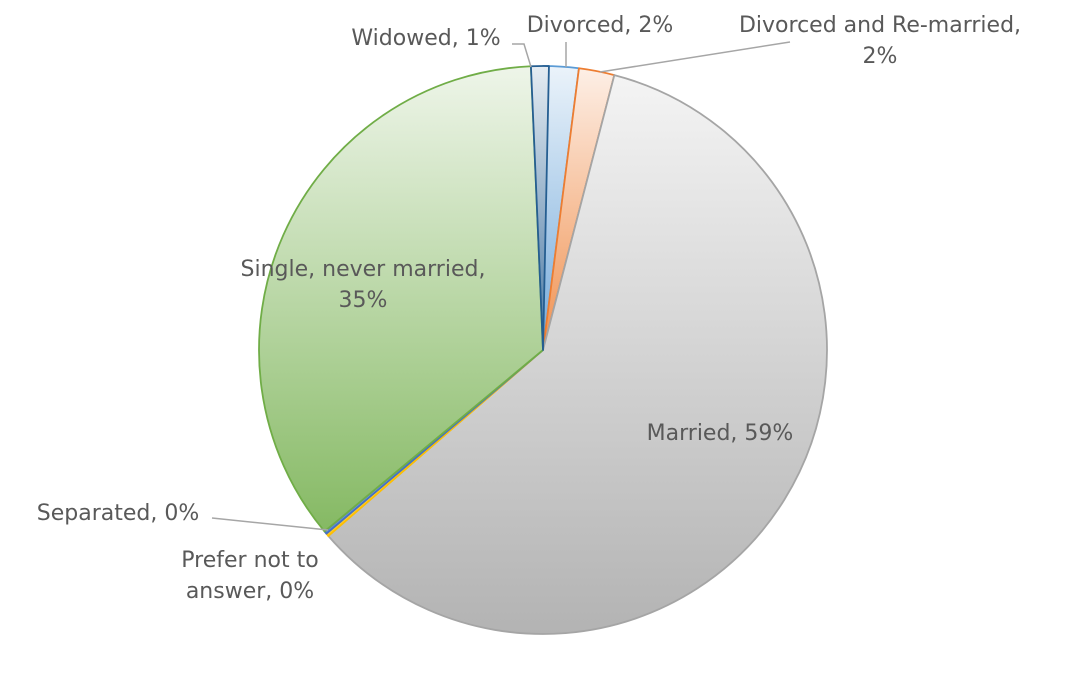  What do you see at coordinates (880, 41) in the screenshot?
I see `data-label-divorced-remarried: Divorced and Re-married, 2%` at bounding box center [880, 41].